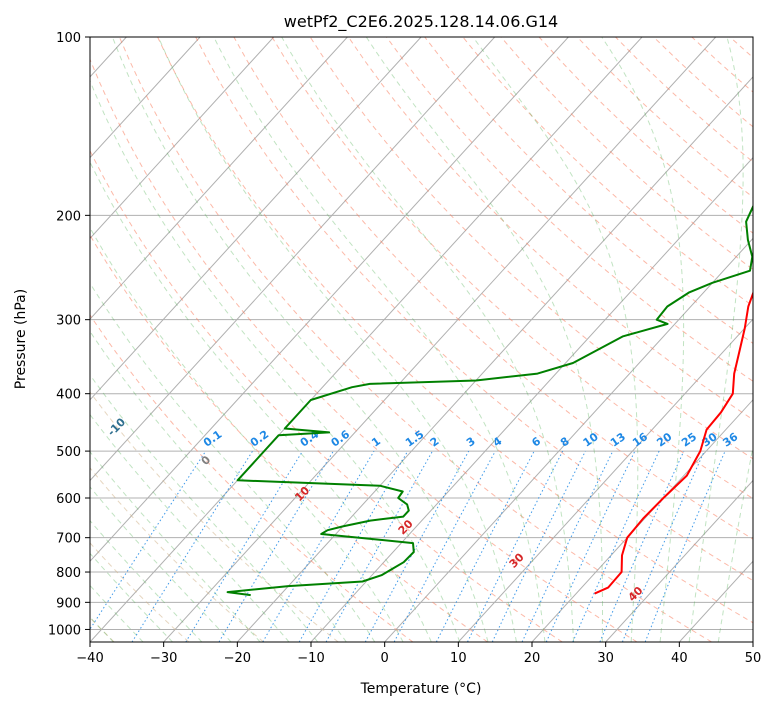 Image resolution: width=775 pixels, height=708 pixels. Describe the element at coordinates (68, 452) in the screenshot. I see `y-tick-label: 500` at that location.